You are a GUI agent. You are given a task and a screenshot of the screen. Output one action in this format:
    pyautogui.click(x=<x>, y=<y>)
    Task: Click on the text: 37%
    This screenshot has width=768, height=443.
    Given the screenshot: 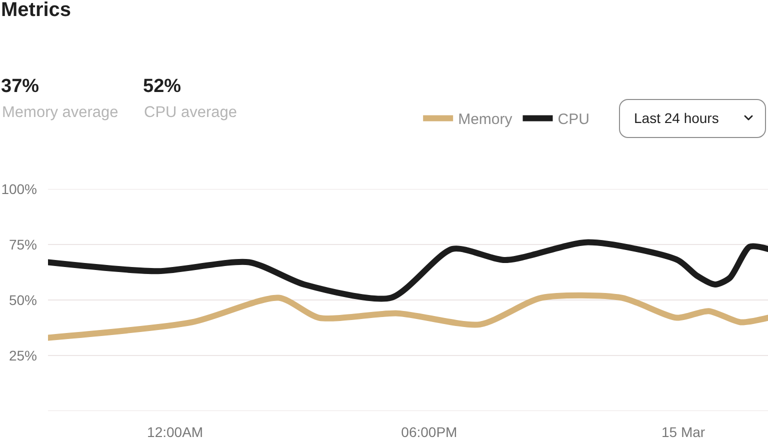 What is the action you would take?
    pyautogui.click(x=20, y=87)
    